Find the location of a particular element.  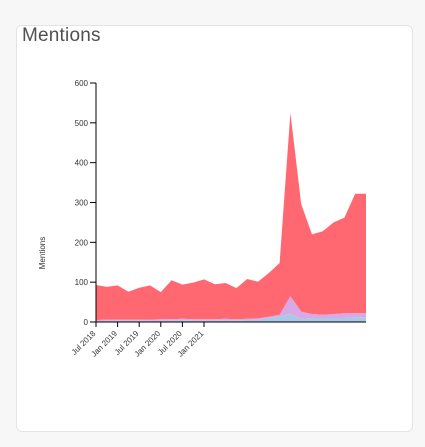

y-tick-label: 0 is located at coordinates (86, 322).